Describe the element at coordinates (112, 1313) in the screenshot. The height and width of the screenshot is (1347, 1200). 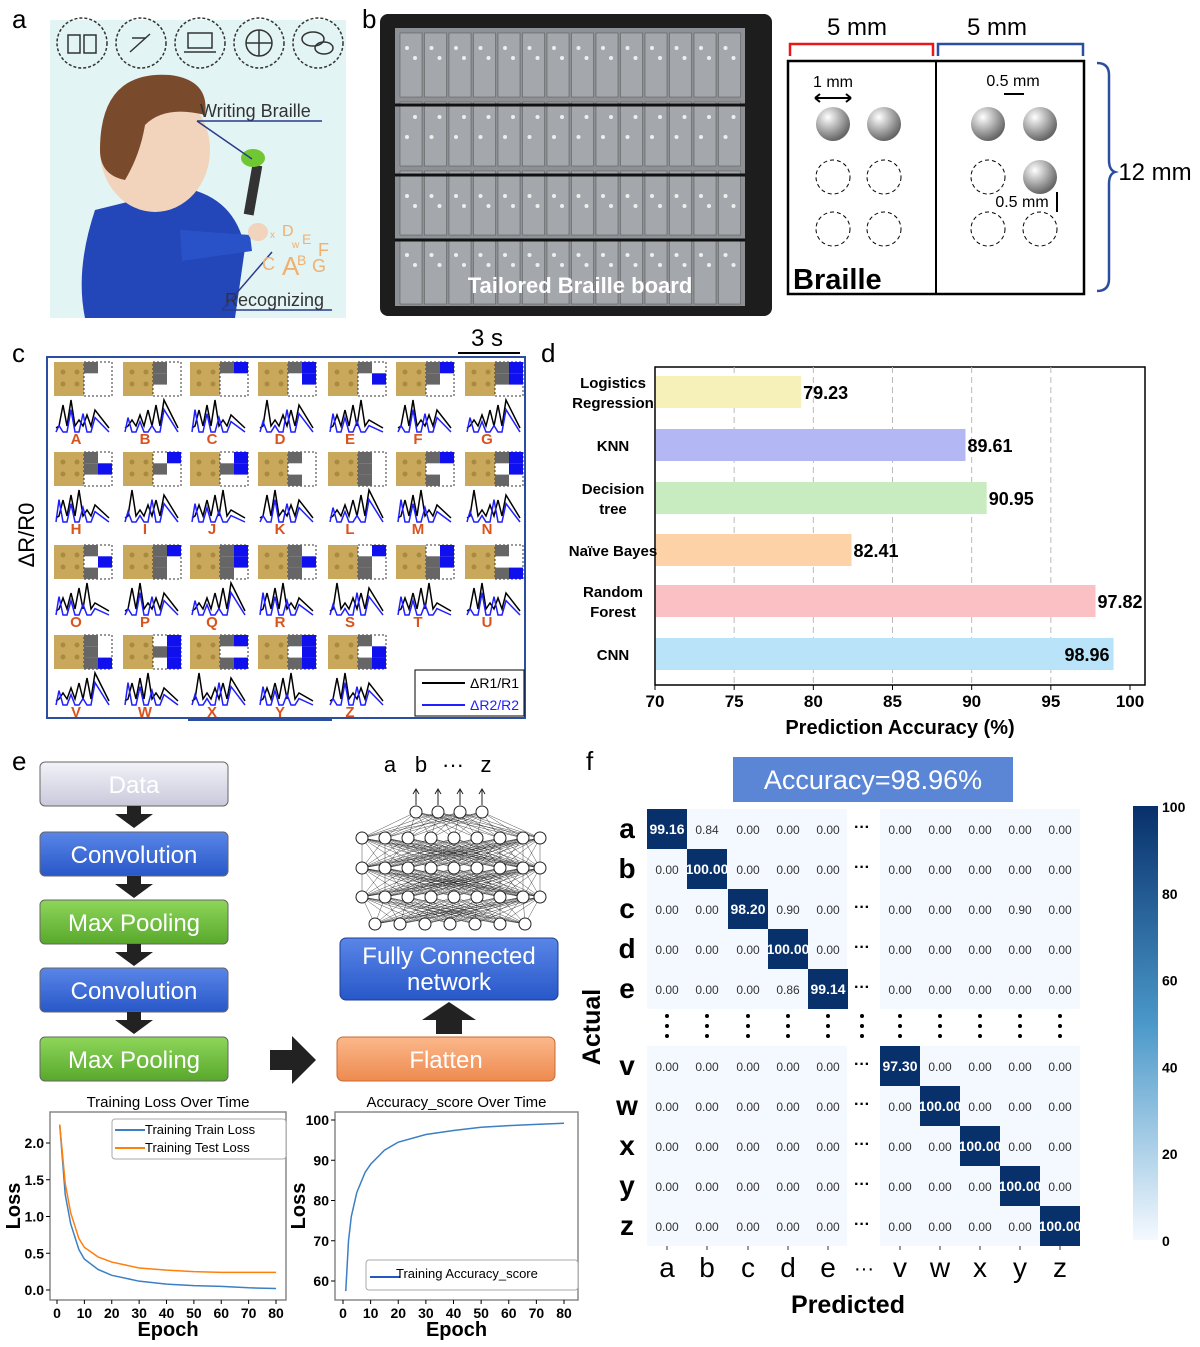
I see `x-tick-label: 20` at that location.